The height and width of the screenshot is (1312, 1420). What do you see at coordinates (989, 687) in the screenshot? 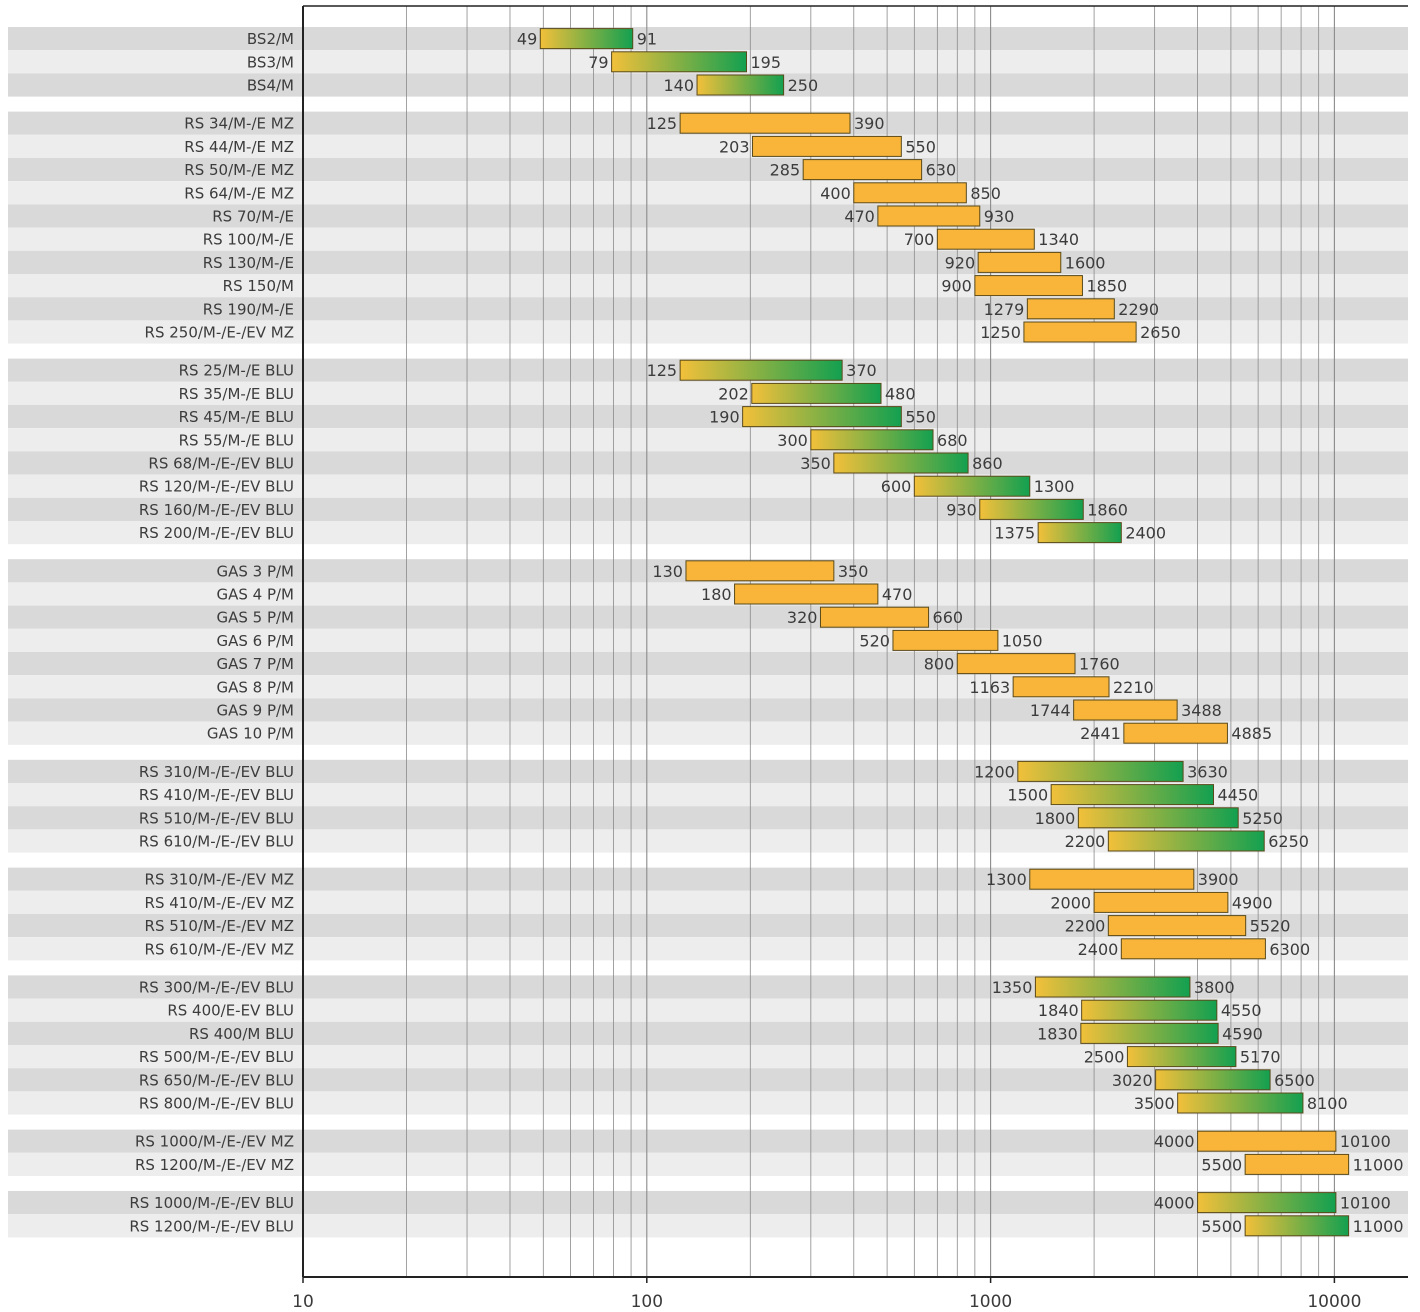
I see `min-value-label: 1163` at bounding box center [989, 687].